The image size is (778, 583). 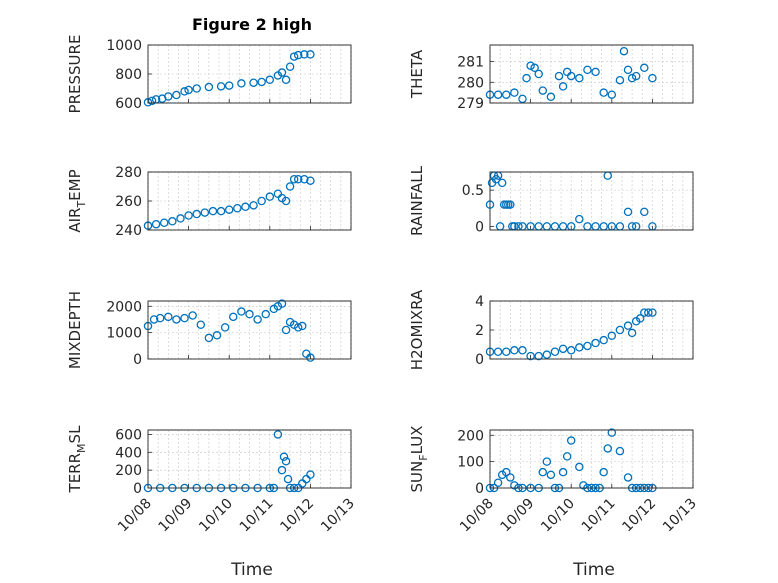 What do you see at coordinates (128, 202) in the screenshot?
I see `y-tick-label: 260` at bounding box center [128, 202].